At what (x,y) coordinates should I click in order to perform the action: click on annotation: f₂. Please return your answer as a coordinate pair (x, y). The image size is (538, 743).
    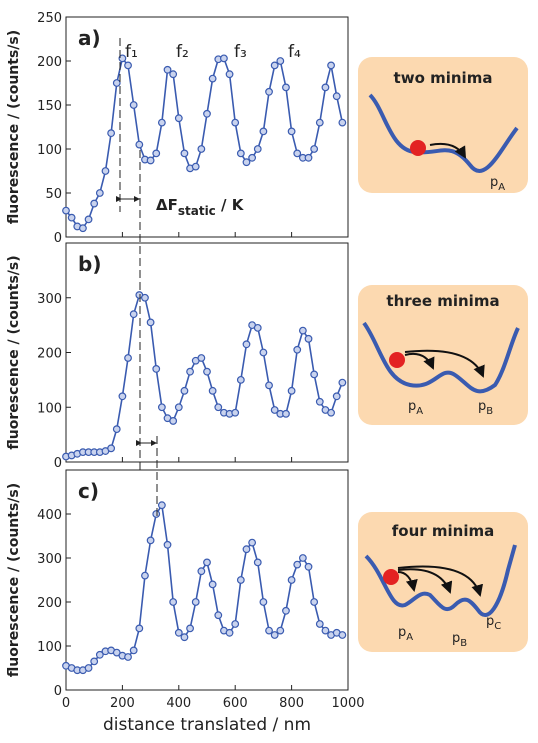
    Looking at the image, I should click on (182, 52).